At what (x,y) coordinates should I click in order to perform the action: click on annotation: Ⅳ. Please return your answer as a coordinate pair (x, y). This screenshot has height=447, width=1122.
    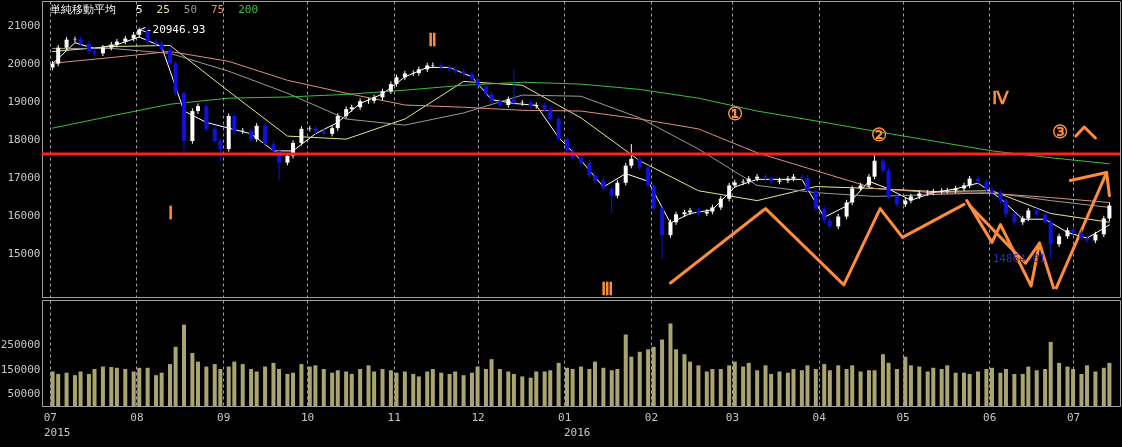
    Looking at the image, I should click on (1000, 97).